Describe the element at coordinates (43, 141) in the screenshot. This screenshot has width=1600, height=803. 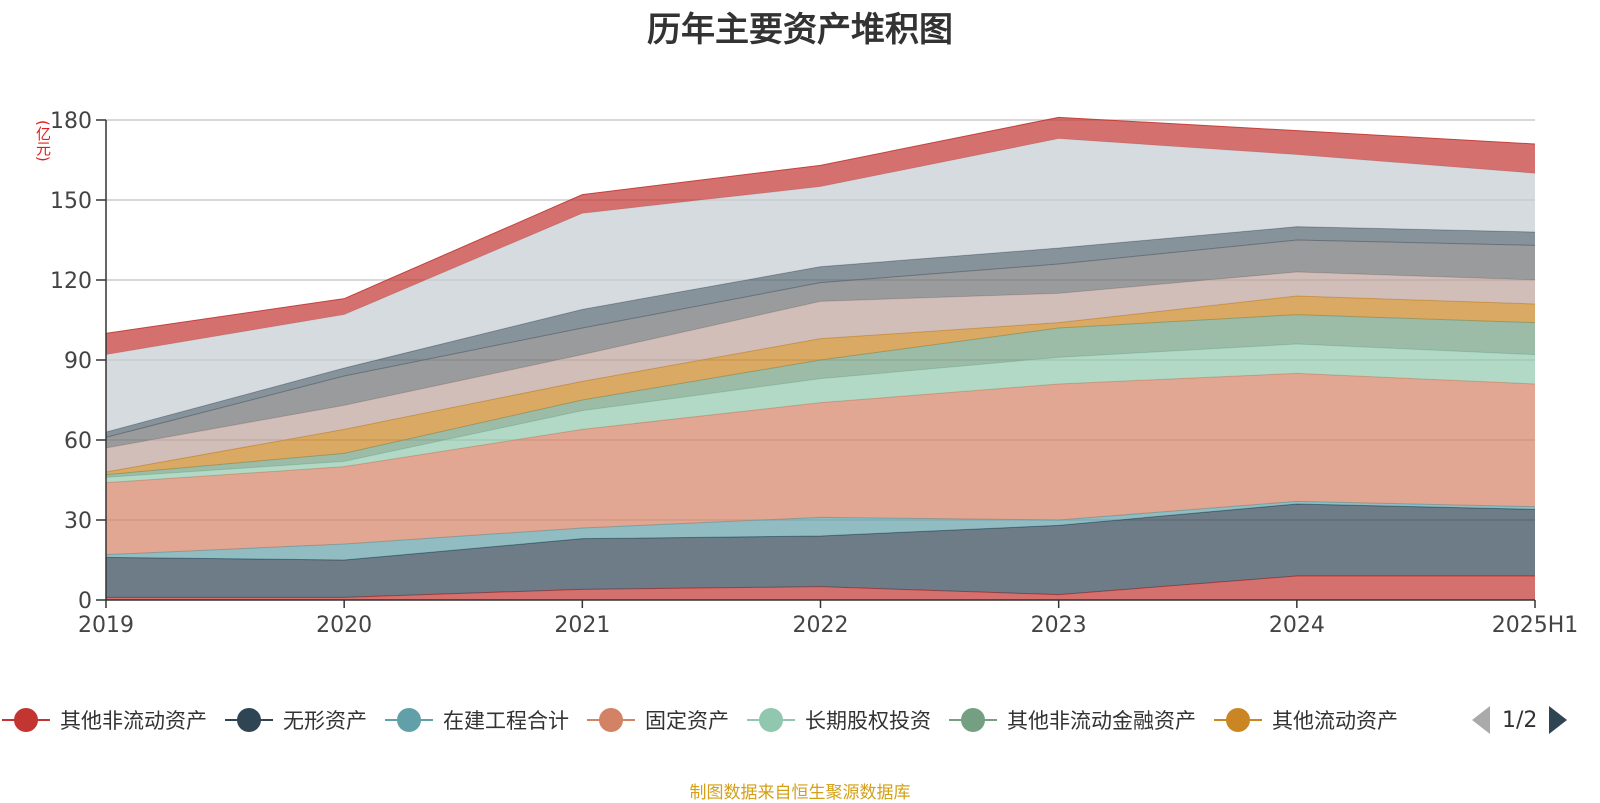
I see `y-axis-unit-label: (亿元)` at that location.